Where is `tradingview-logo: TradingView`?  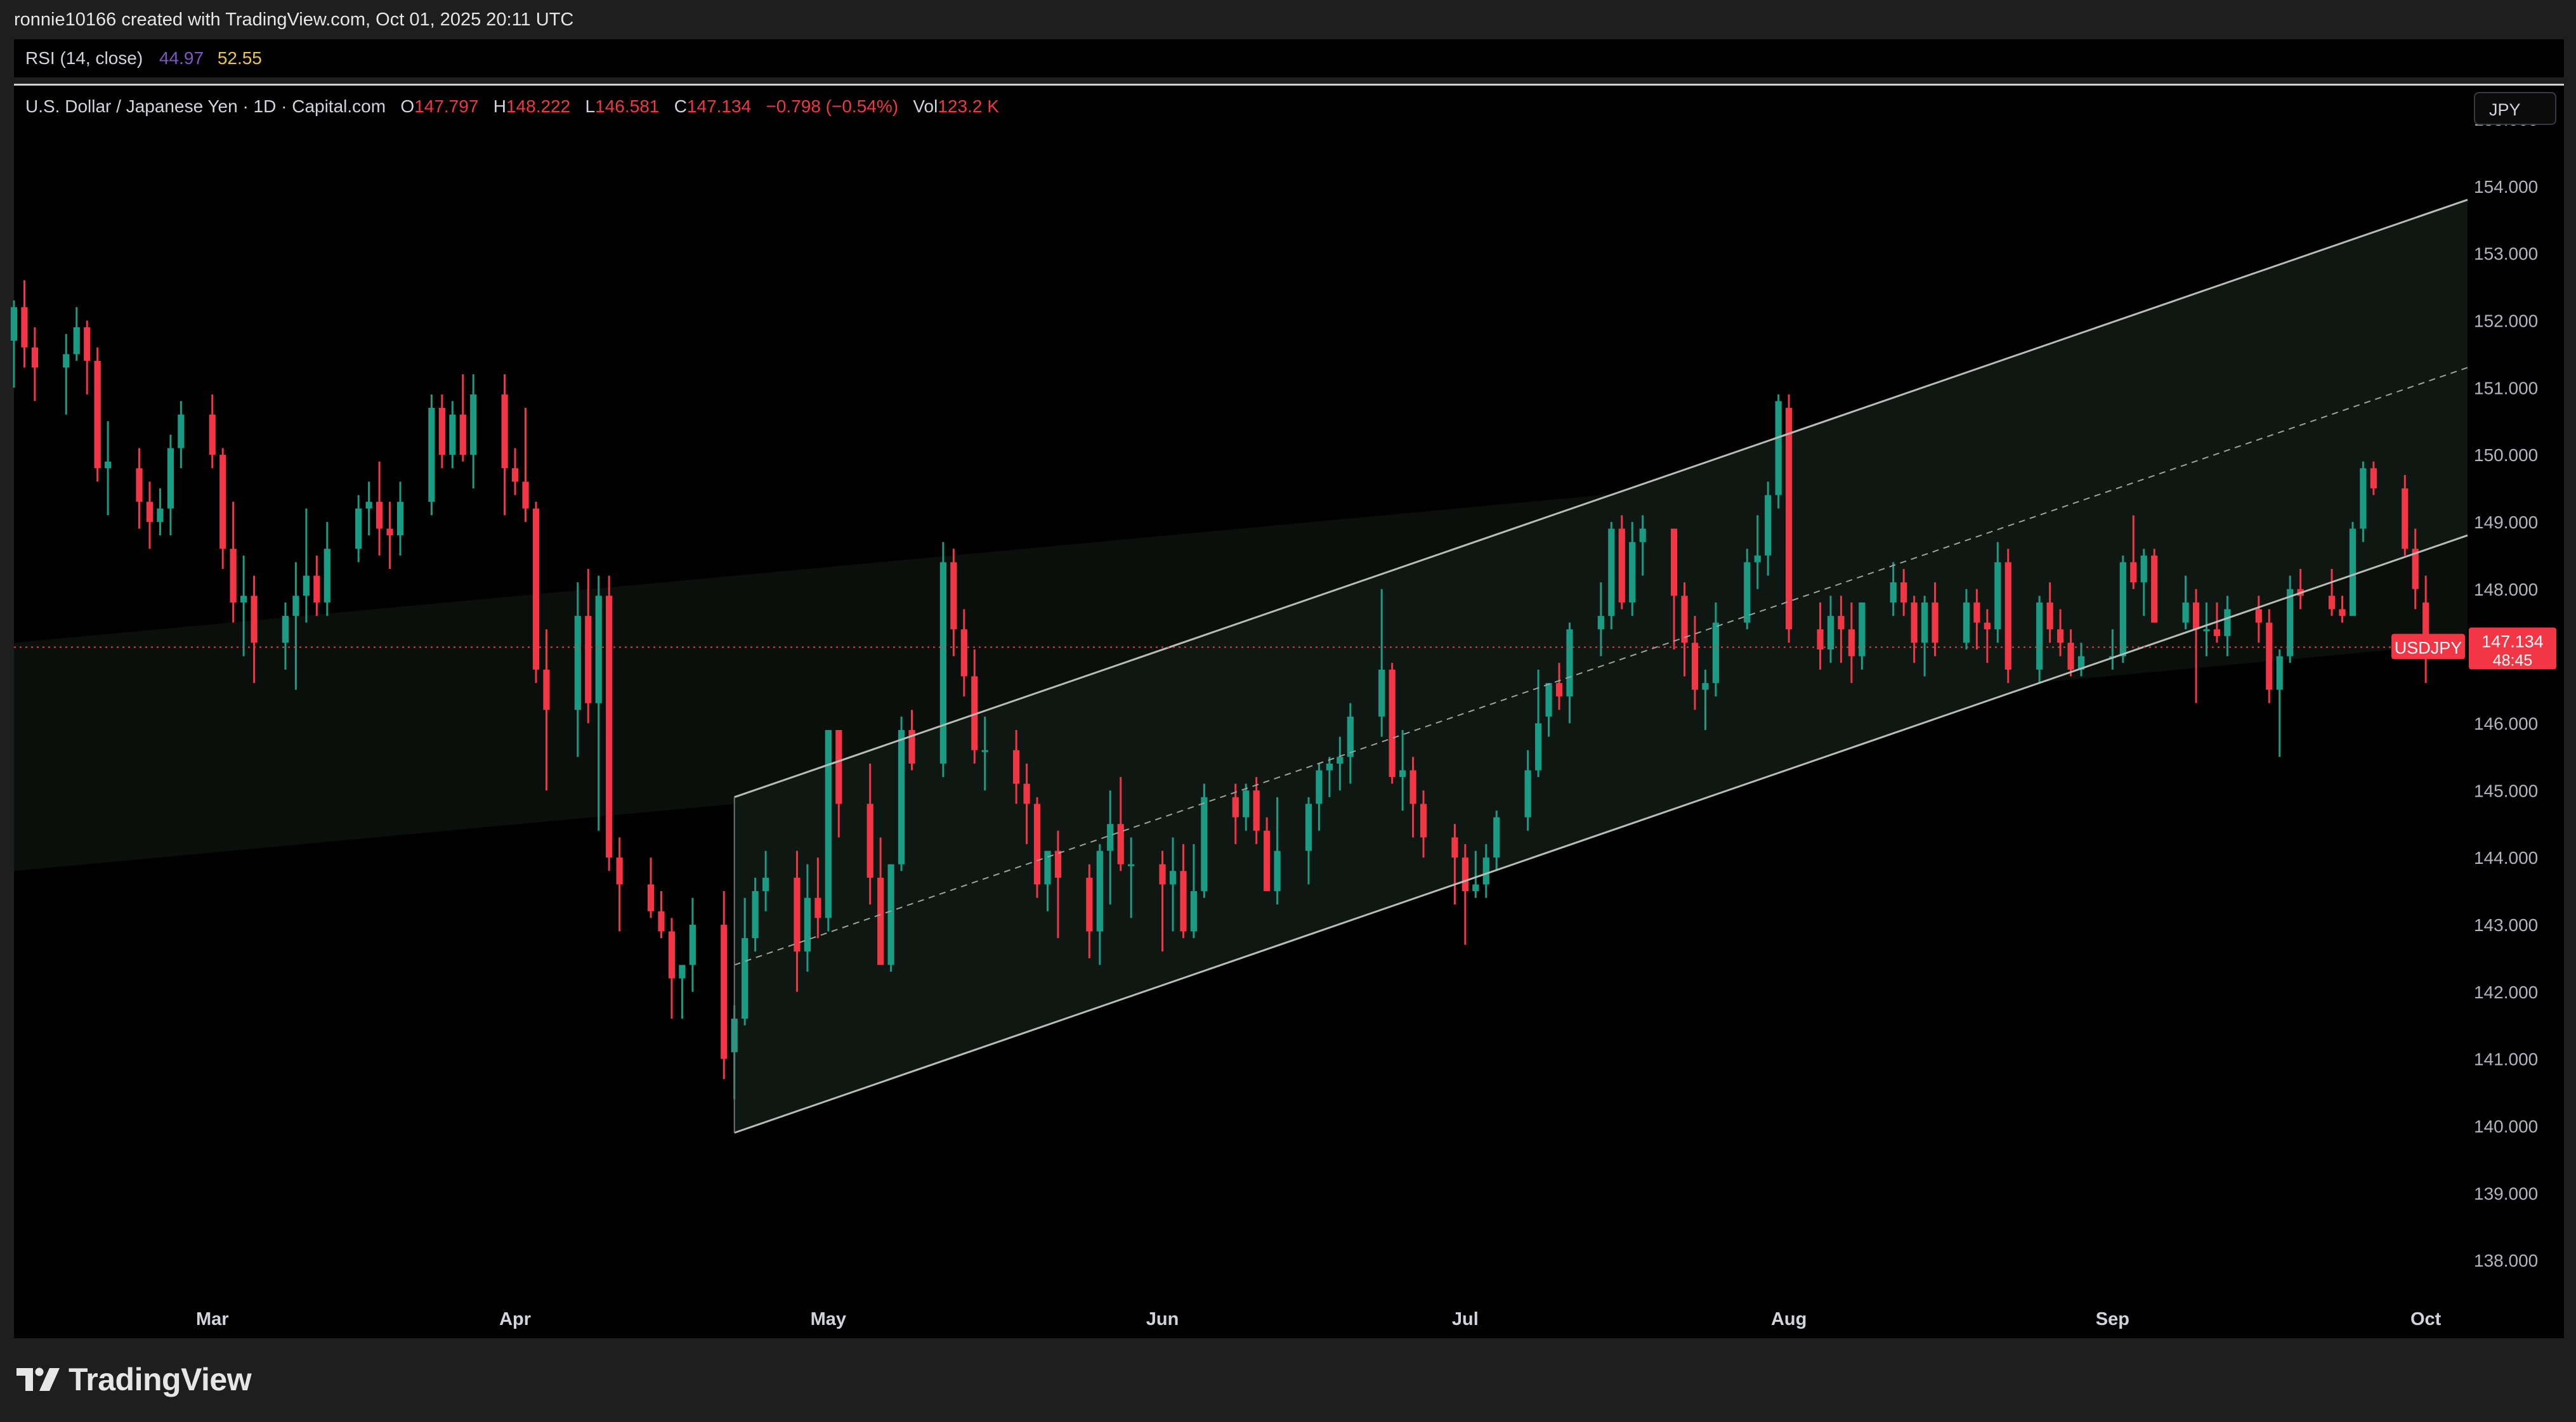 tradingview-logo: TradingView is located at coordinates (134, 1379).